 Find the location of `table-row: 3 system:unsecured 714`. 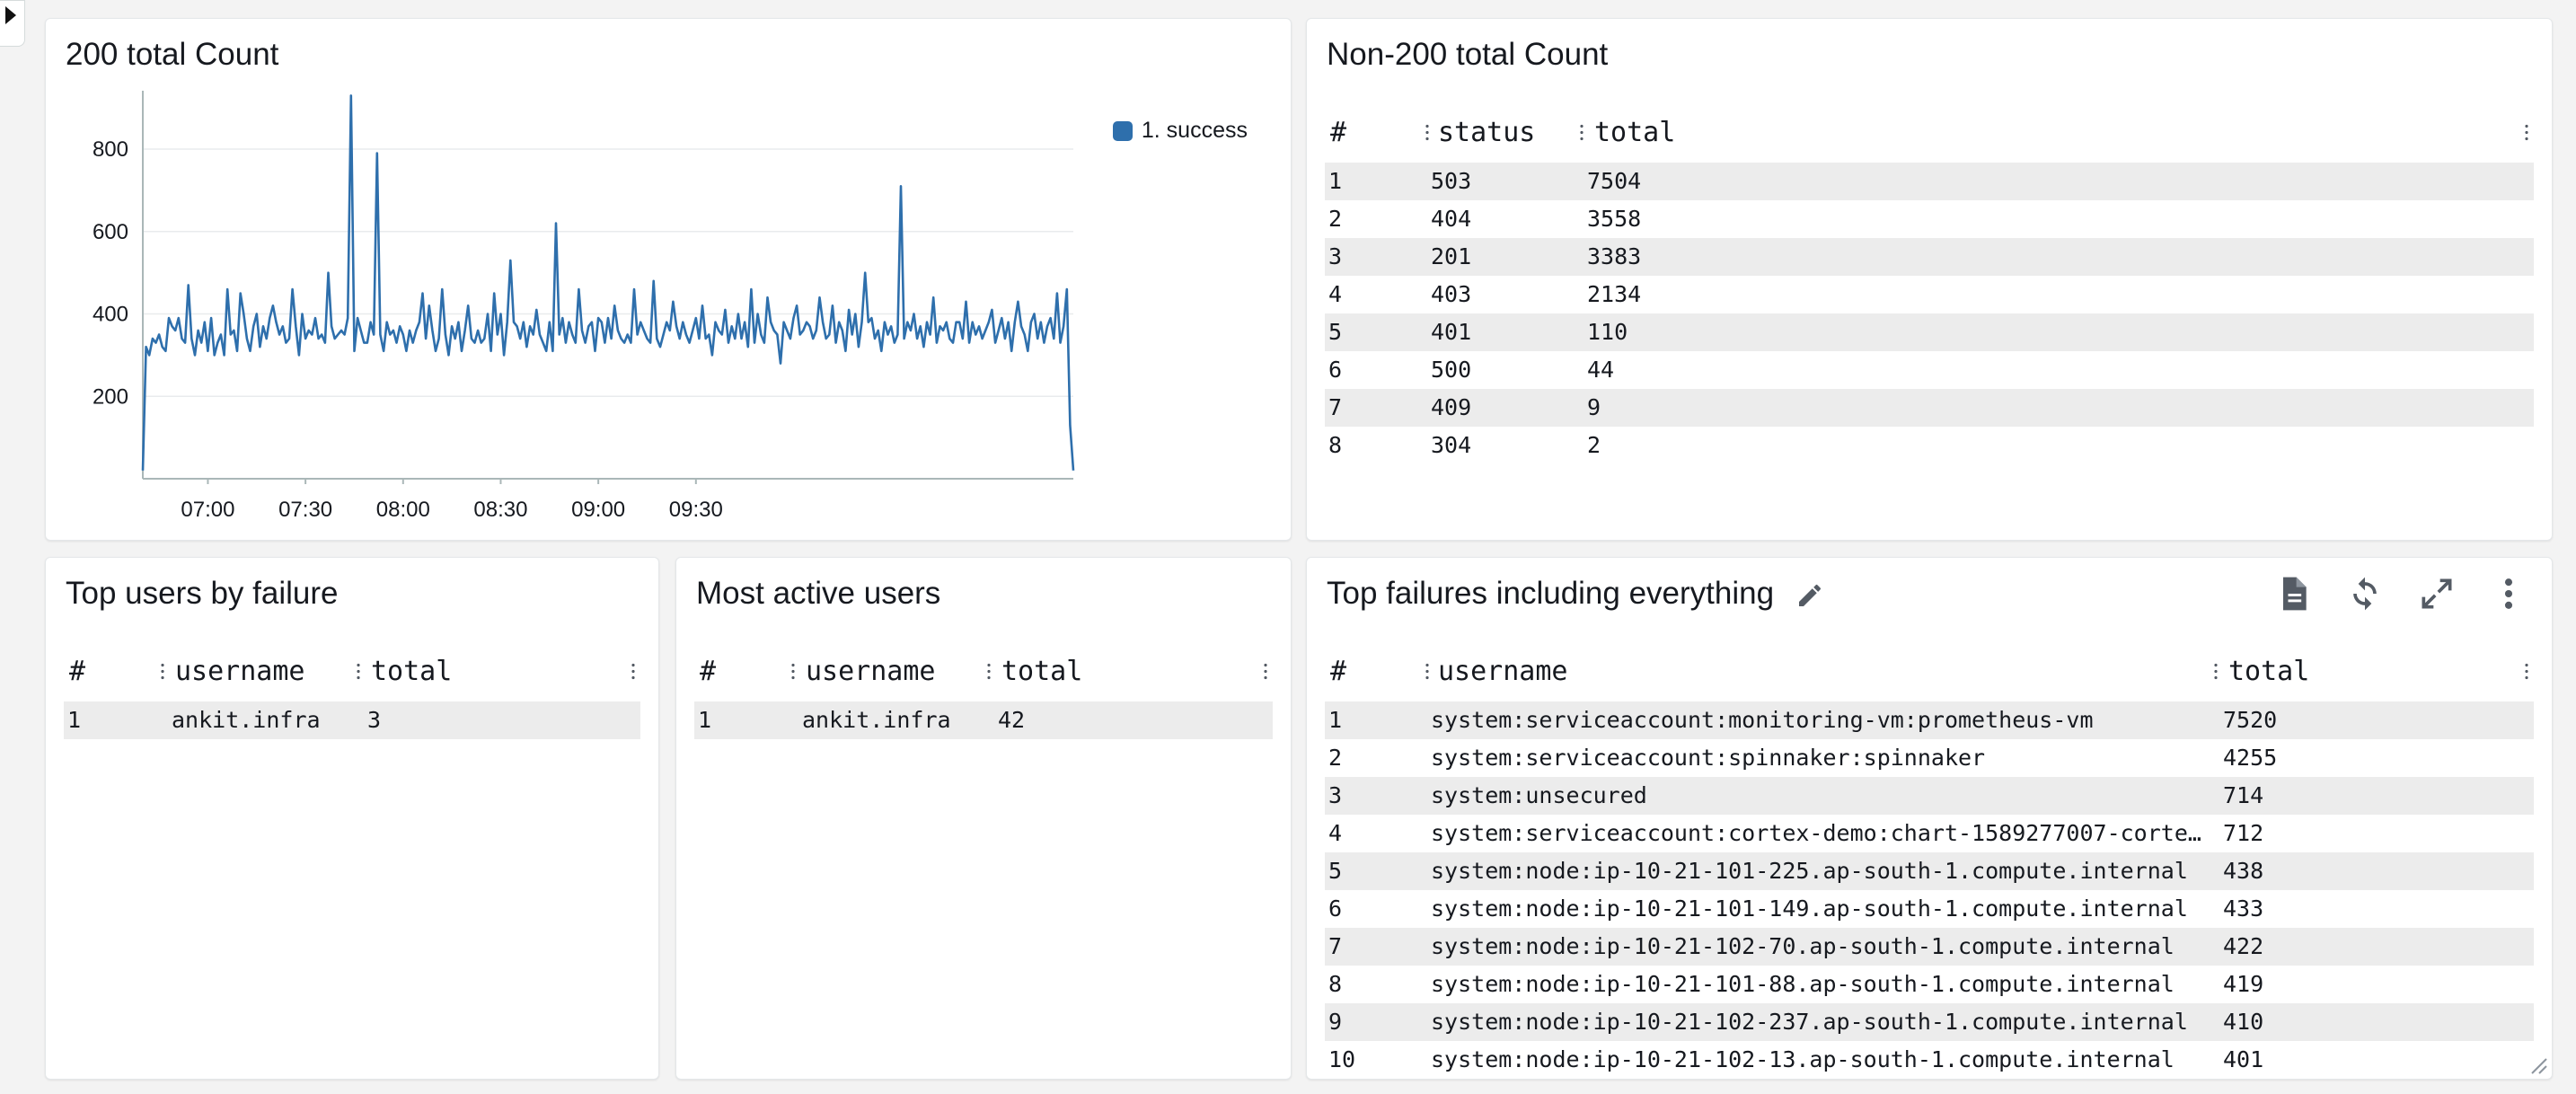

table-row: 3 system:unsecured 714 is located at coordinates (1929, 796).